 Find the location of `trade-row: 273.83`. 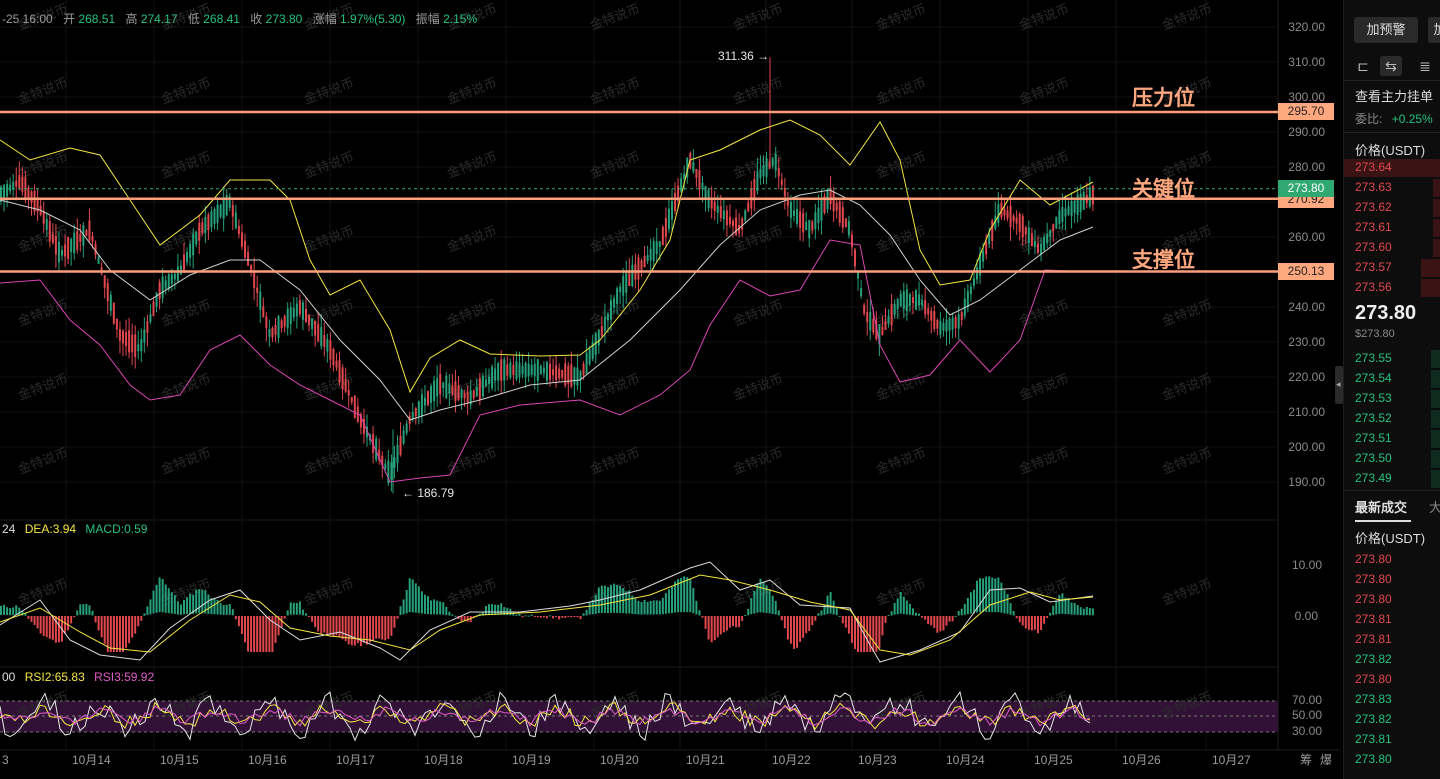

trade-row: 273.83 is located at coordinates (1392, 700).